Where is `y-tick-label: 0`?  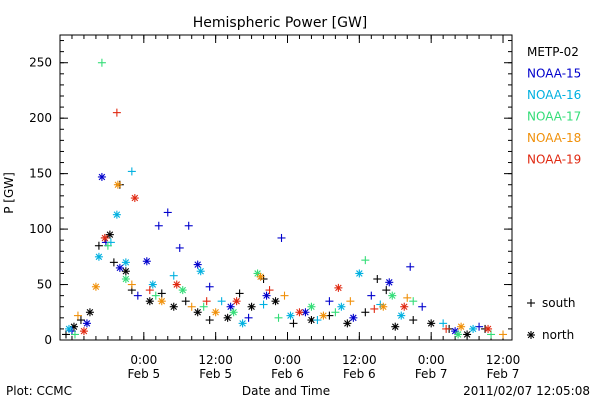 y-tick-label: 0 is located at coordinates (48, 340).